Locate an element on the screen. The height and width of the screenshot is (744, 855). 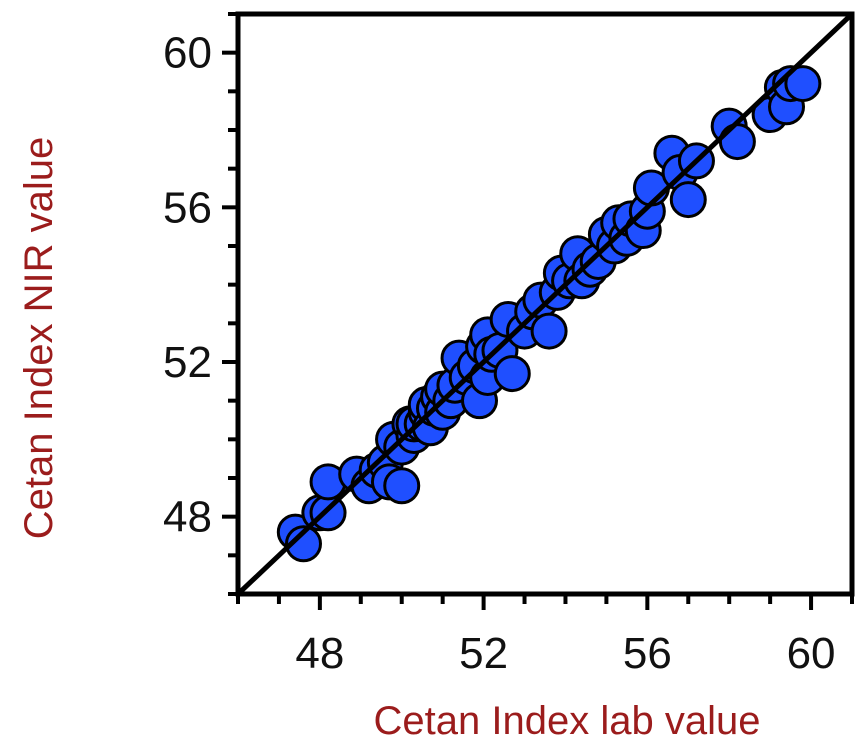
y-axis-title: Cetan Index NIR value is located at coordinates (39, 338).